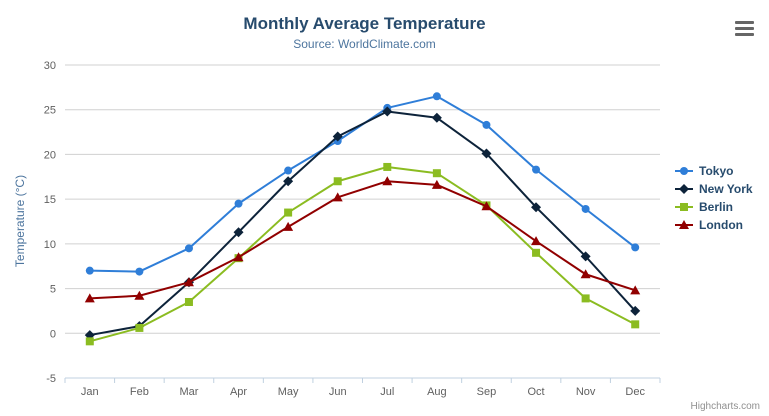  I want to click on point-berlin-aug, so click(436, 173).